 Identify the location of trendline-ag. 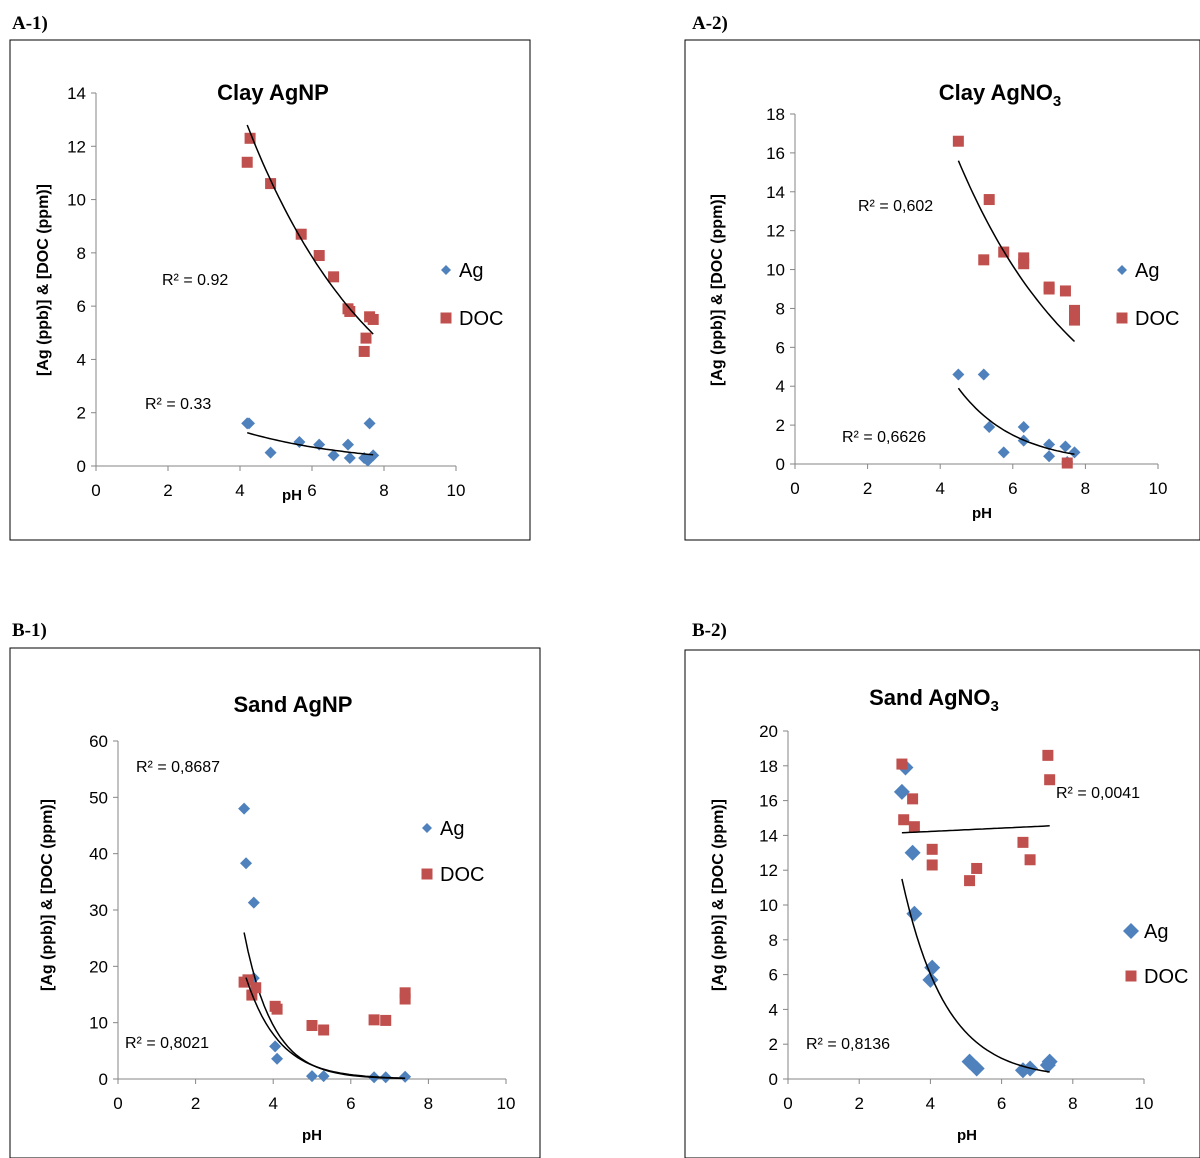
(975, 975).